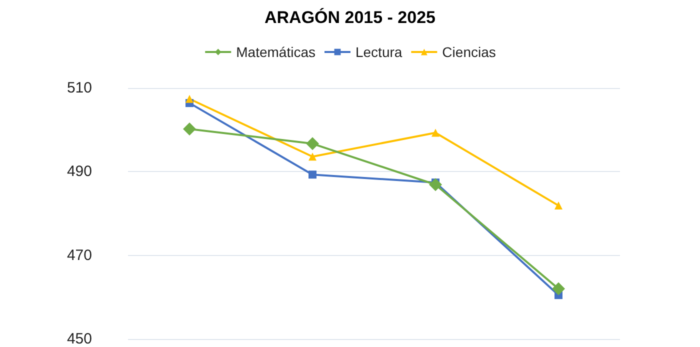 Image resolution: width=700 pixels, height=347 pixels. What do you see at coordinates (79, 88) in the screenshot?
I see `y-tick-label: 510` at bounding box center [79, 88].